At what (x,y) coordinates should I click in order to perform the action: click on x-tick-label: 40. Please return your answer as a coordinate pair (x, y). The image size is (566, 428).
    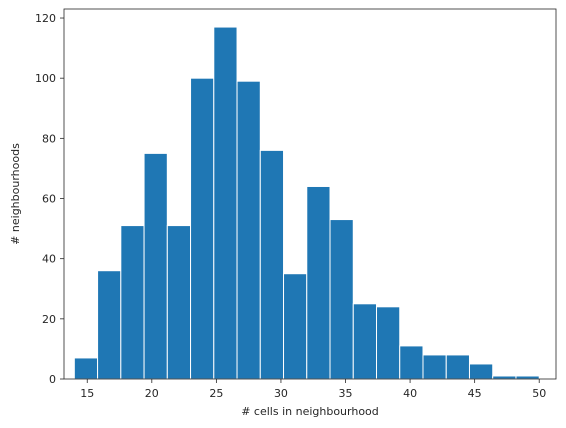
    Looking at the image, I should click on (410, 393).